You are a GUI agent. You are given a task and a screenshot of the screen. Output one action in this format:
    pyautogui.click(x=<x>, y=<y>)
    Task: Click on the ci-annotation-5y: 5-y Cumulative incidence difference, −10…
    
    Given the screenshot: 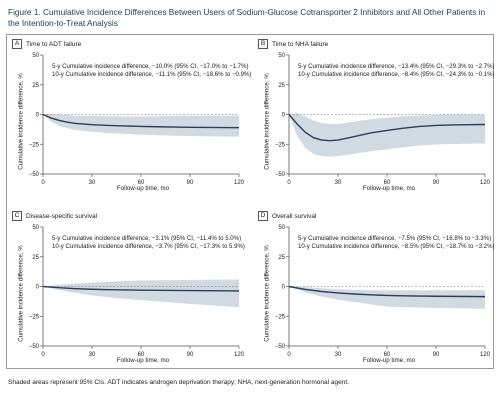 What is the action you would take?
    pyautogui.click(x=150, y=66)
    